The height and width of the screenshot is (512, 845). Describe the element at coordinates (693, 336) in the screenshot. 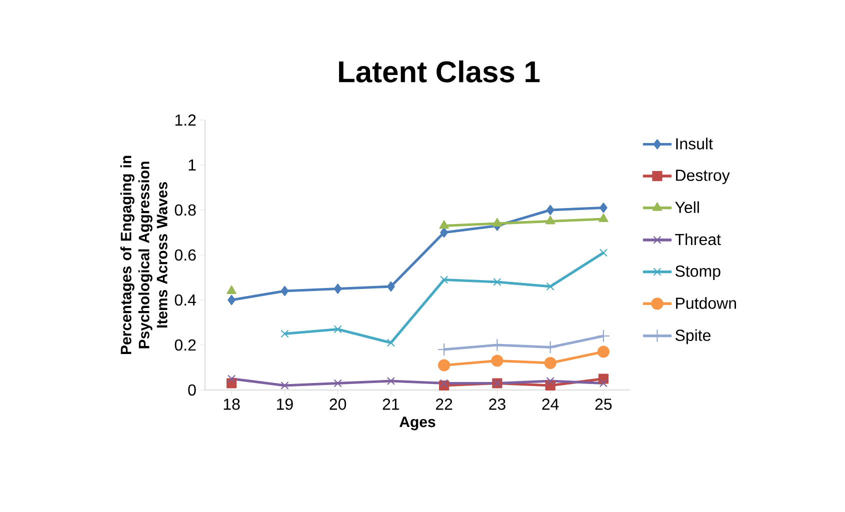

I see `legend-label: Spite` at that location.